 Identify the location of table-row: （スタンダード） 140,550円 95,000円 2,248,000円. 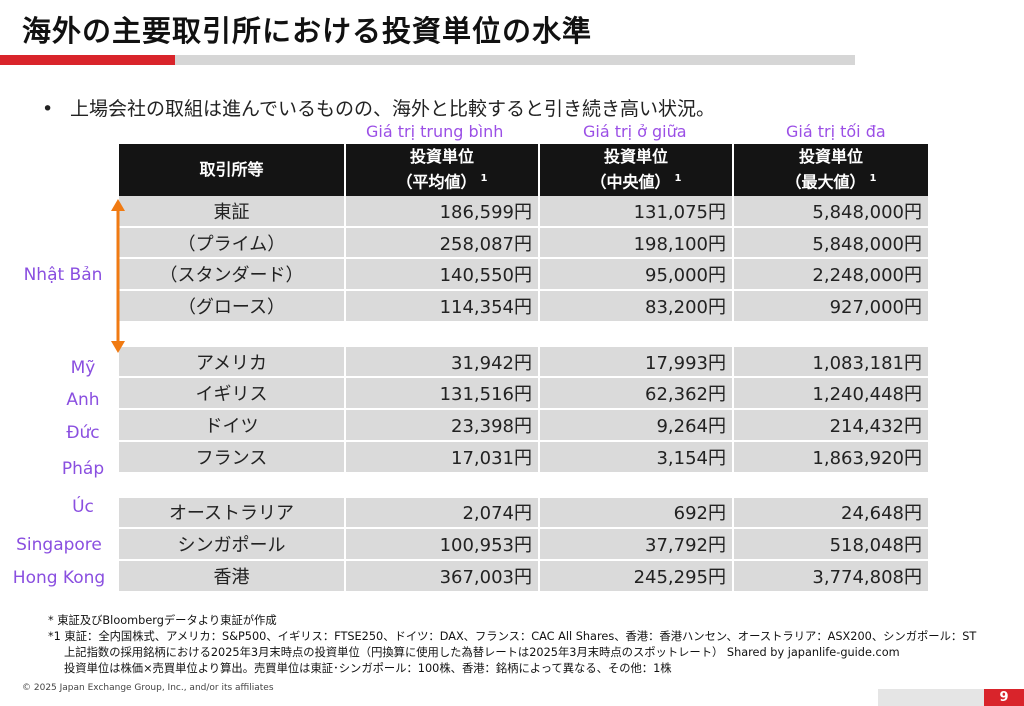
(523, 275).